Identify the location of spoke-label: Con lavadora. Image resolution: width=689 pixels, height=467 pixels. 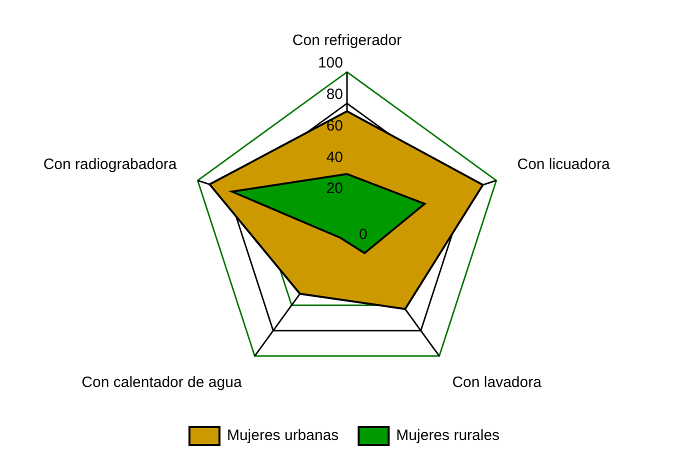
(497, 382).